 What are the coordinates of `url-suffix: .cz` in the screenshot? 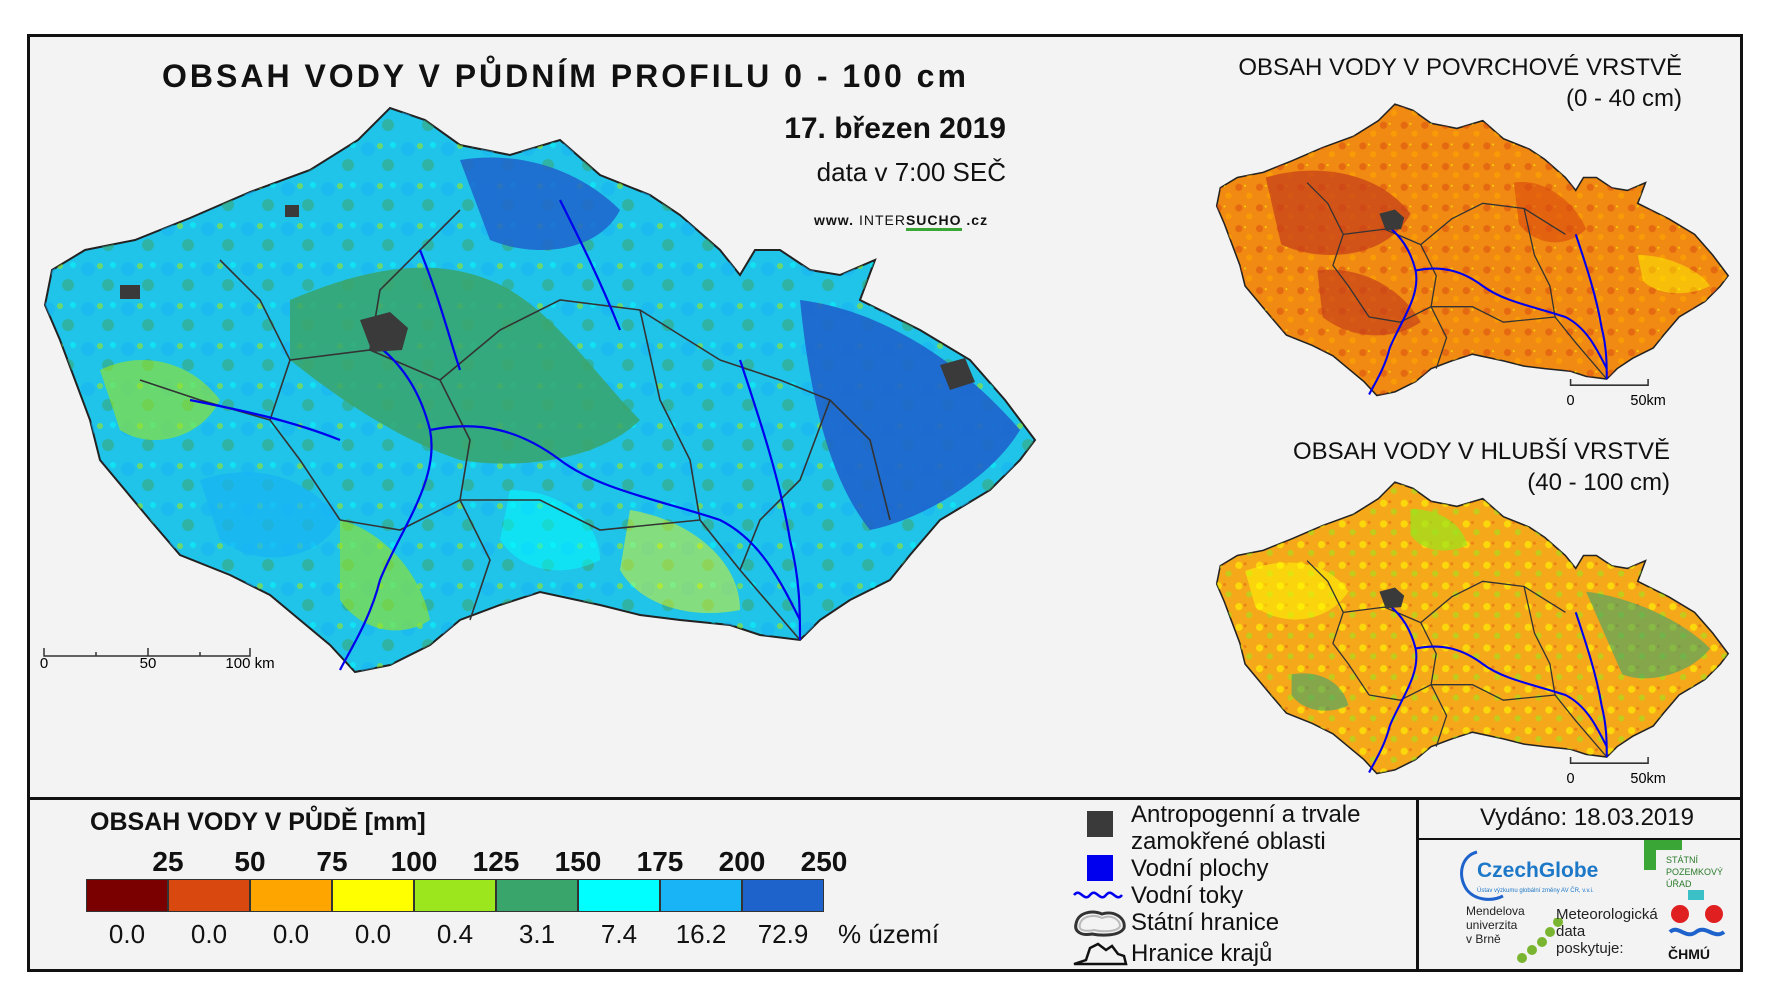 It's located at (977, 220).